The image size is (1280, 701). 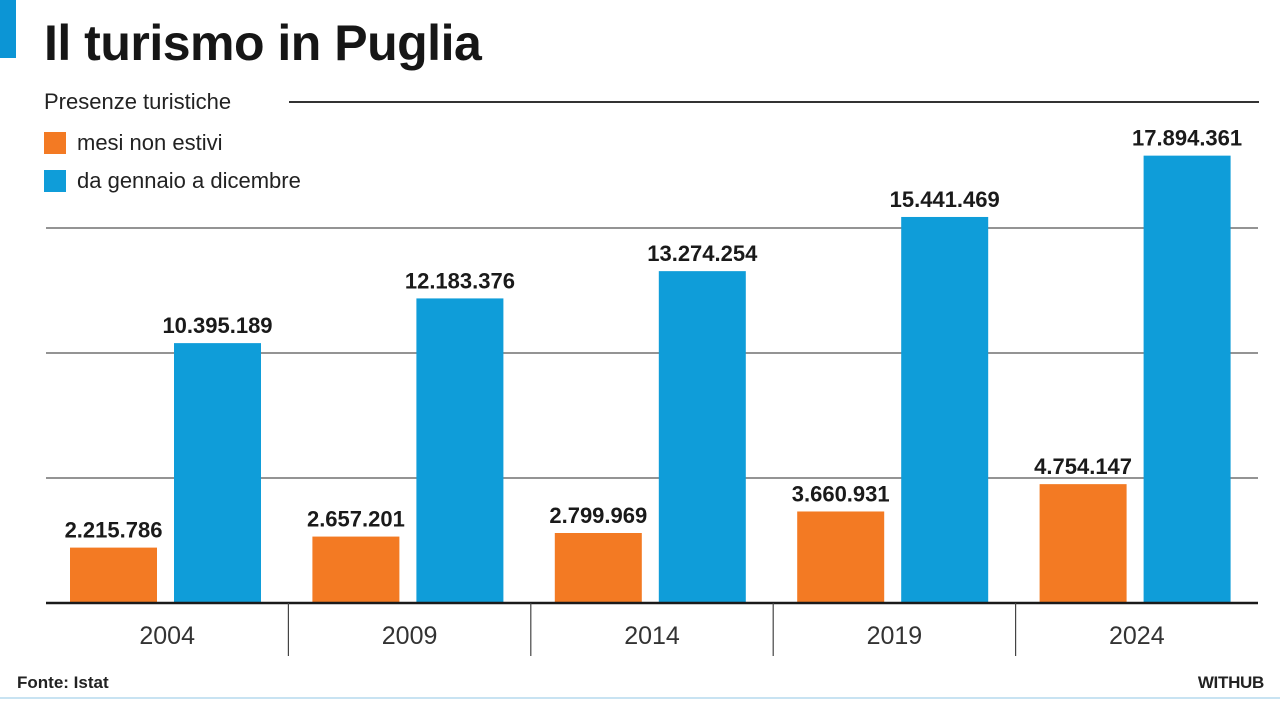 I want to click on data-label: 2.799.969, so click(x=598, y=515).